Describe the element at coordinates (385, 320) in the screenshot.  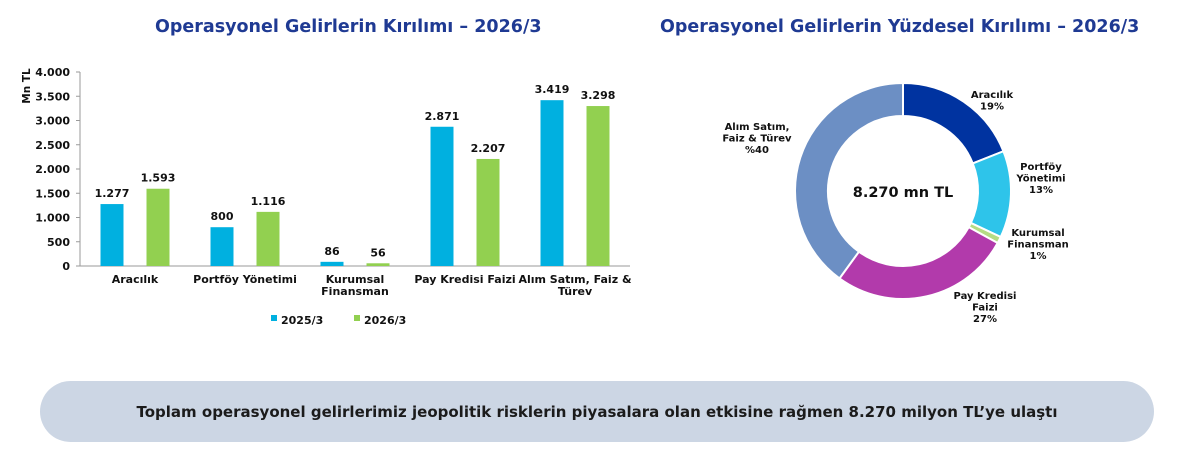
I see `legend-label: 2026/3` at that location.